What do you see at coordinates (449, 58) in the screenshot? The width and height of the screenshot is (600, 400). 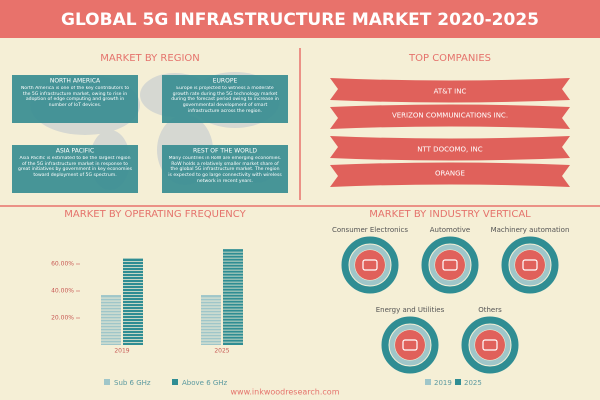 I see `section-title: TOP COMPANIES` at bounding box center [449, 58].